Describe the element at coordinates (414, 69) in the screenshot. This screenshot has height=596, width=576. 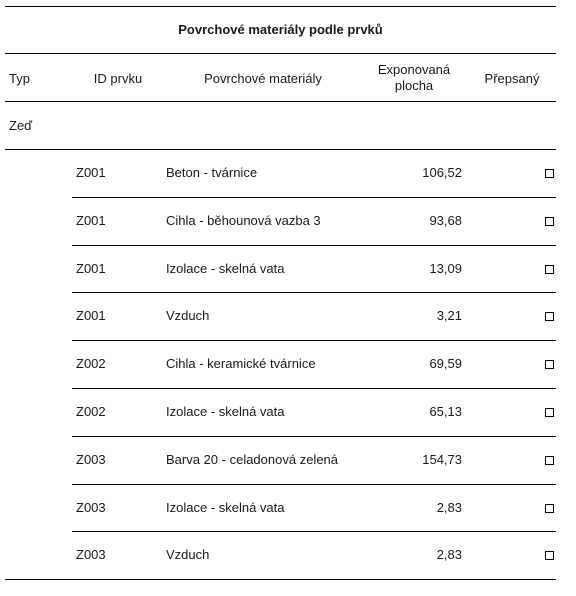
I see `header-exposed-area-line1: Exponovaná` at that location.